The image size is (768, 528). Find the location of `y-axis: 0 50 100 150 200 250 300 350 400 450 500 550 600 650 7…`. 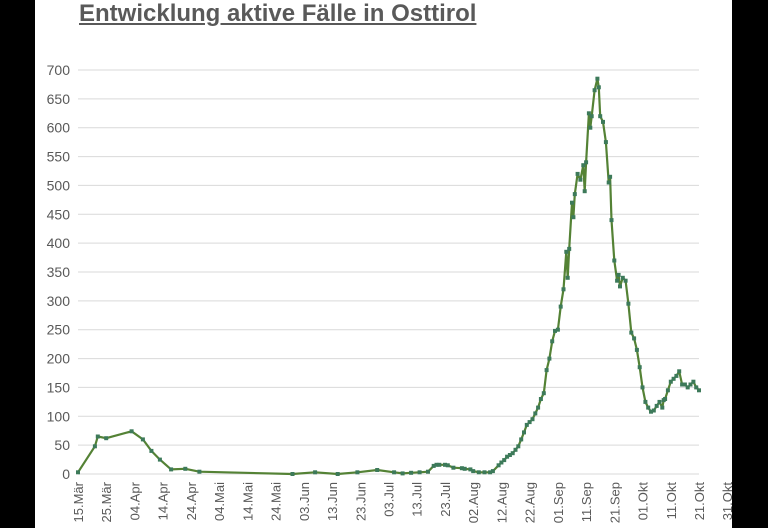

y-axis: 0 50 100 150 200 250 300 350 400 450 500 550 600 650 7… is located at coordinates (59, 272).